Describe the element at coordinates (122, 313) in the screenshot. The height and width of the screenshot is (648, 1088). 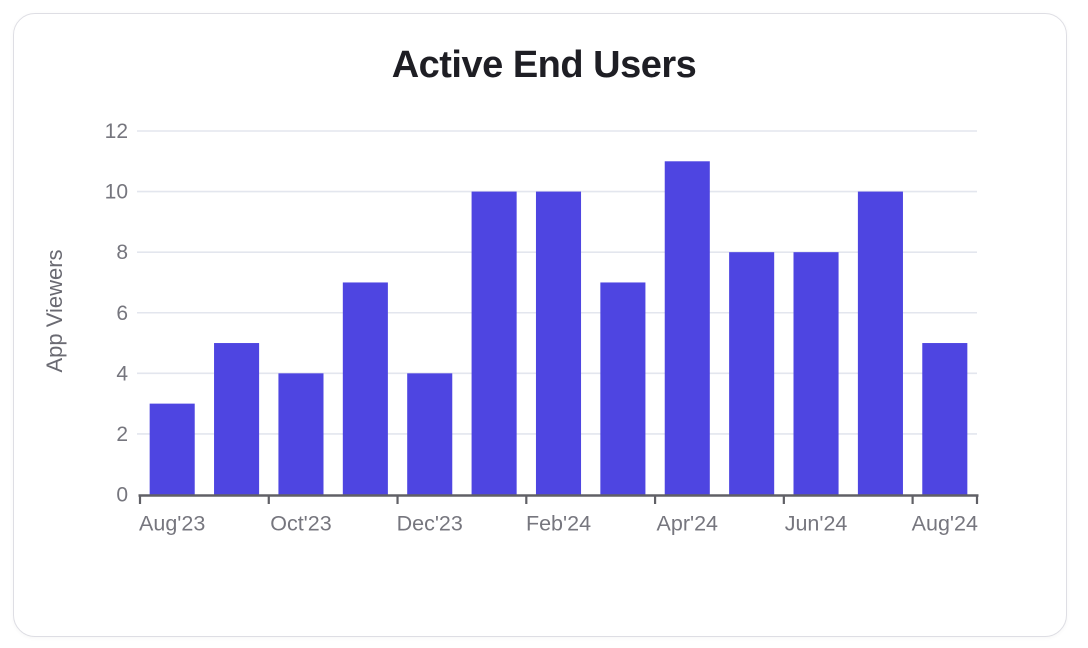
I see `y-tick-label: 6` at that location.